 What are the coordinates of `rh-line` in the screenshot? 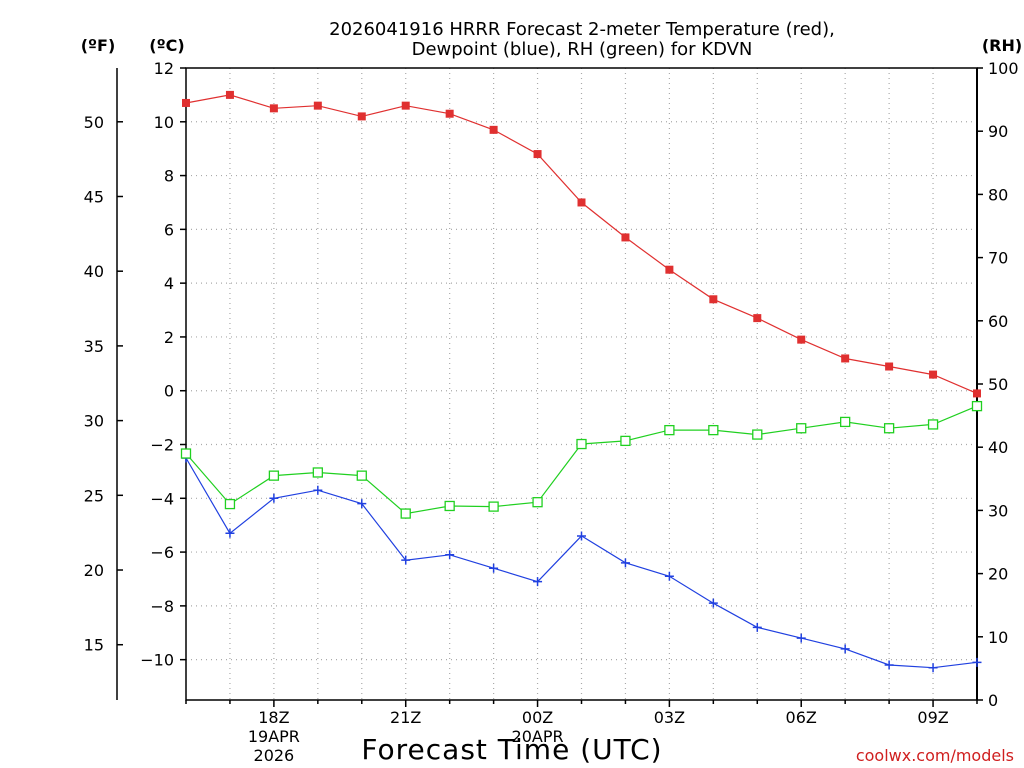 It's located at (581, 460).